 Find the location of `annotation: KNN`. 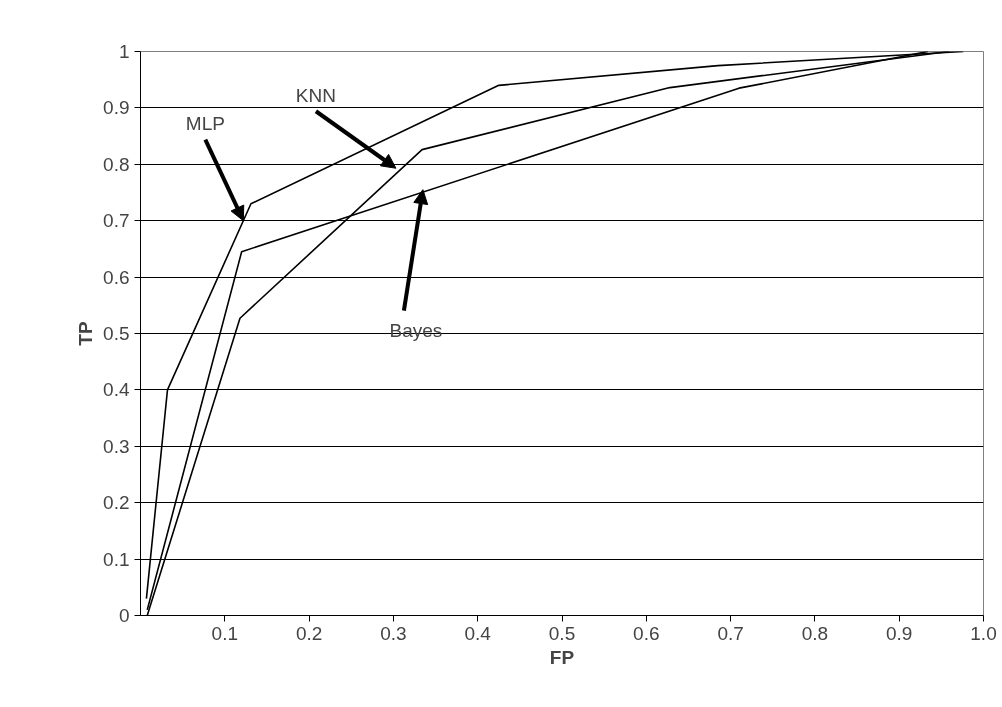

annotation: KNN is located at coordinates (315, 95).